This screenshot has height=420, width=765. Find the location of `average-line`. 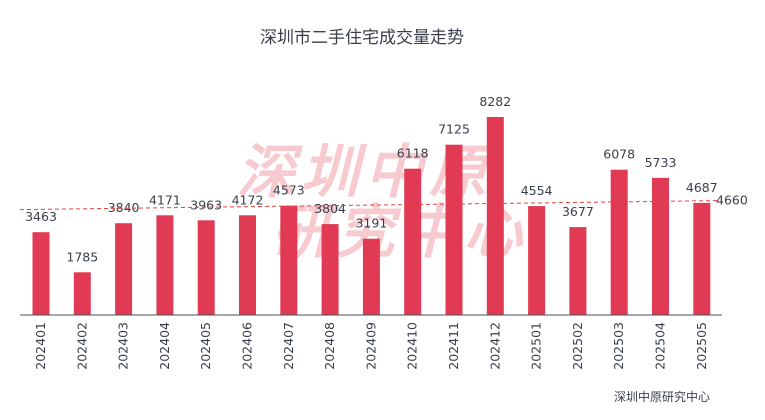

average-line is located at coordinates (369, 205).